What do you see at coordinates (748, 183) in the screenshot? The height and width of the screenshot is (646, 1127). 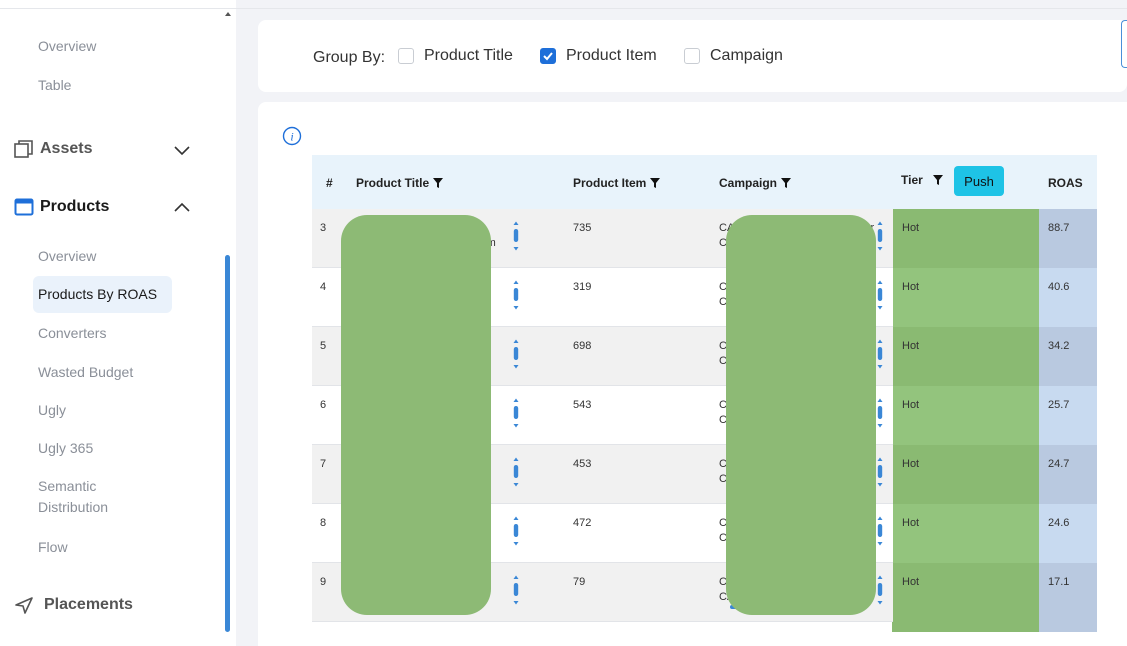 I see `column-header-label: Campaign` at bounding box center [748, 183].